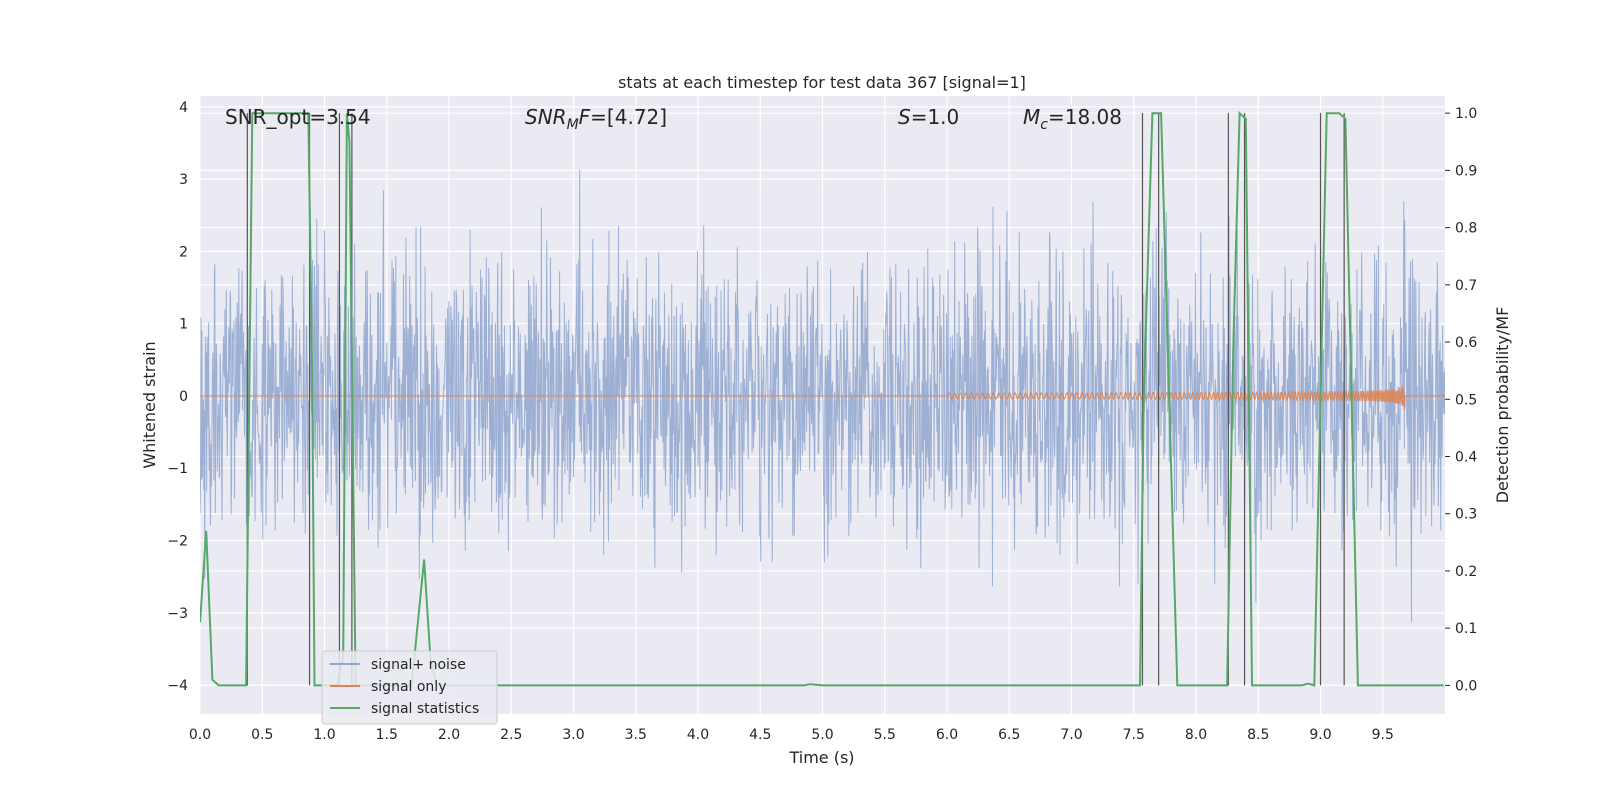  Describe the element at coordinates (1134, 735) in the screenshot. I see `x-tick-label: 7.5` at that location.